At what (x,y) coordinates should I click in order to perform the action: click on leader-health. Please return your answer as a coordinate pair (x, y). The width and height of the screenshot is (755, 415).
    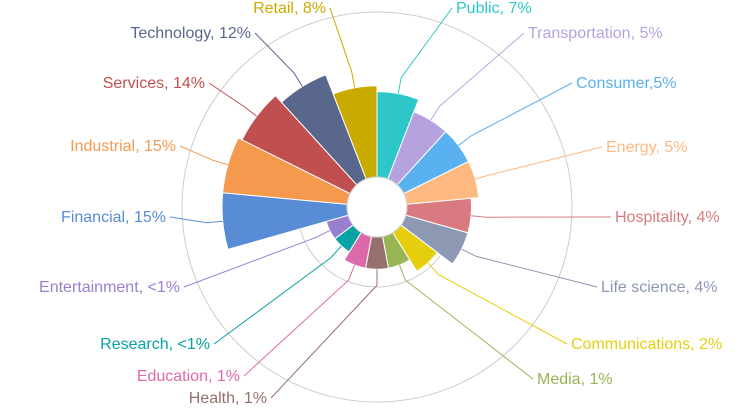
    Looking at the image, I should click on (324, 334).